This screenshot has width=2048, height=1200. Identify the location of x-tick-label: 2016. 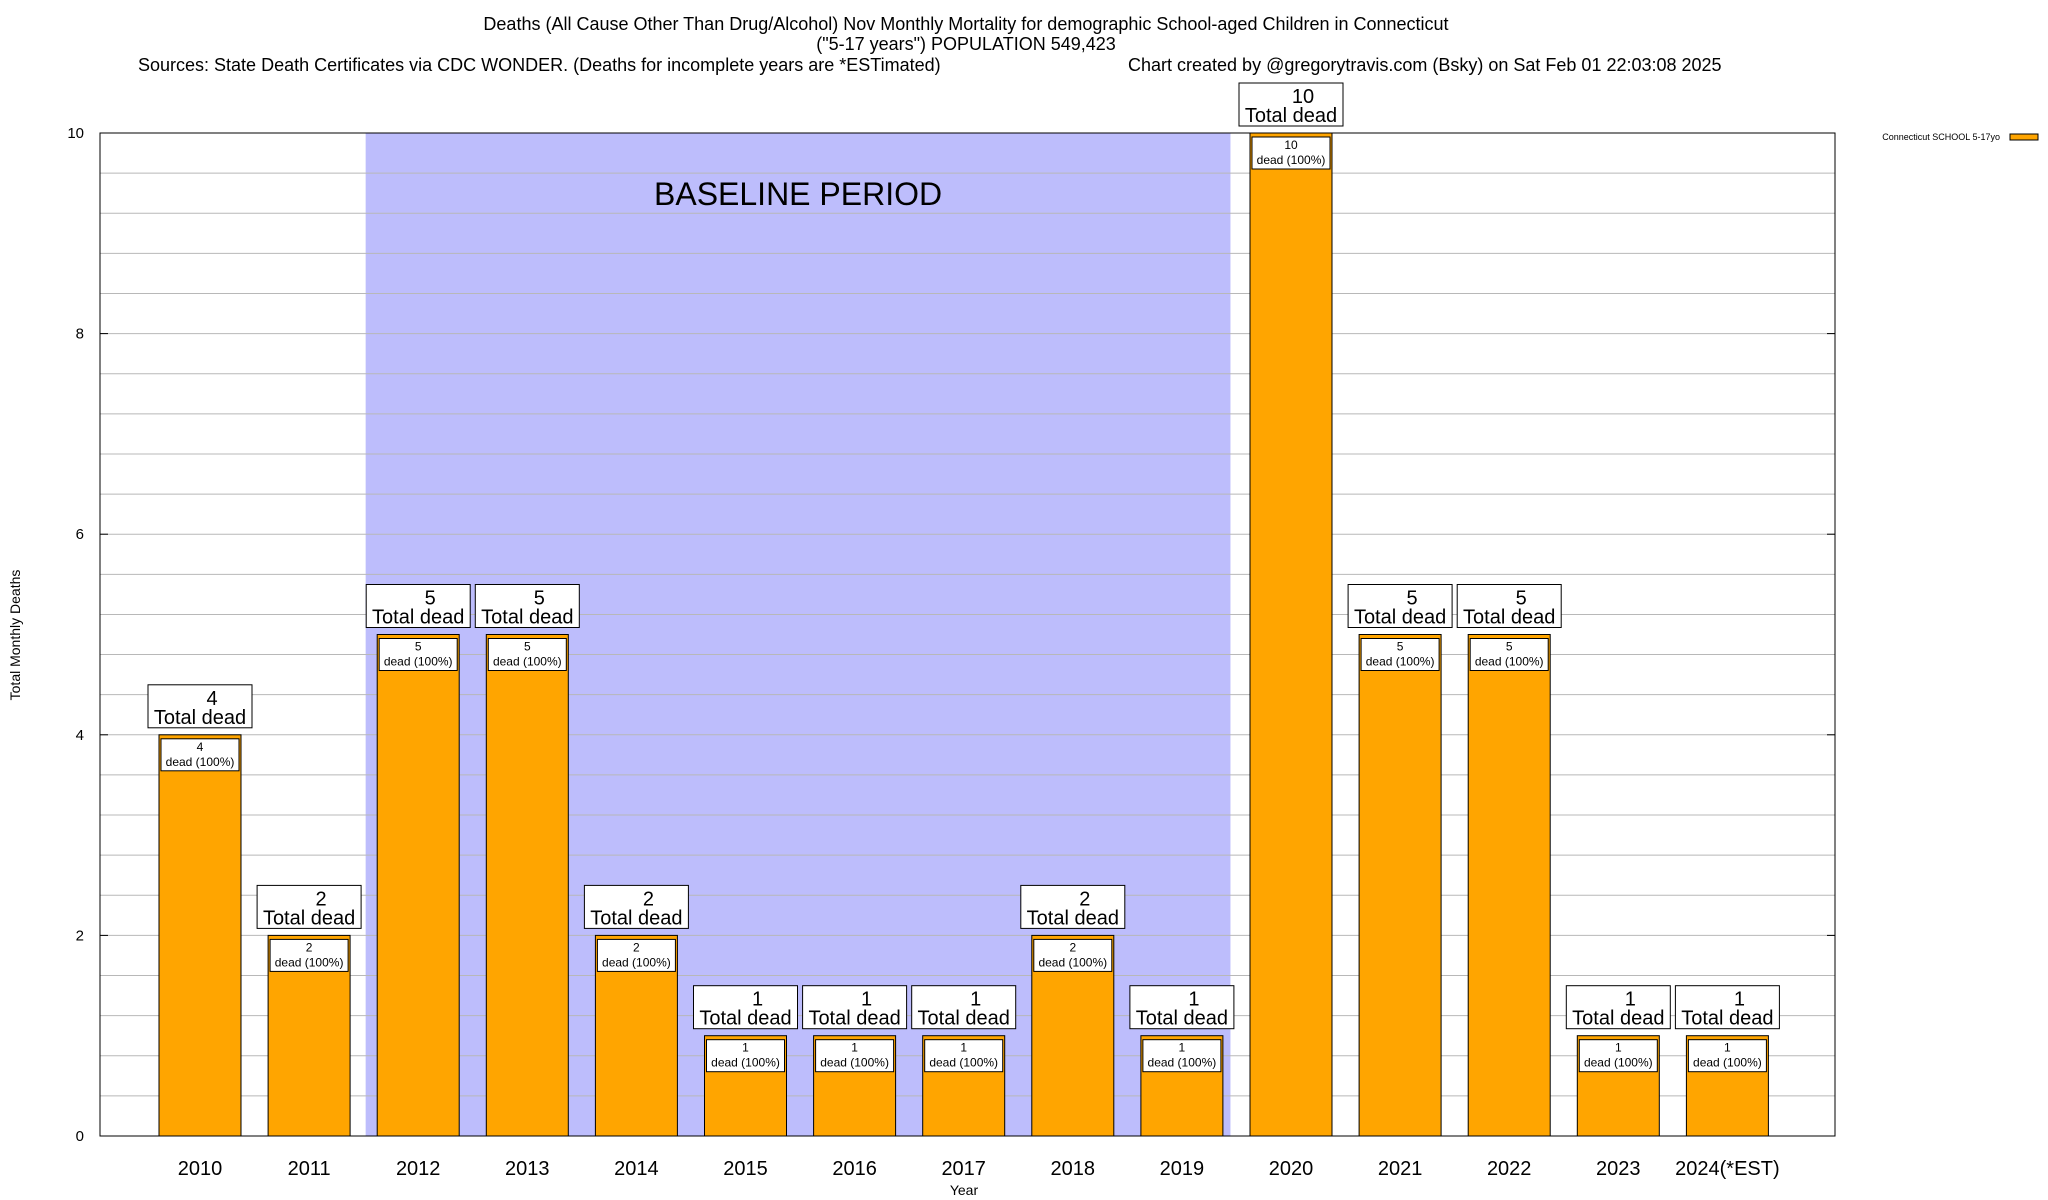
(854, 1169).